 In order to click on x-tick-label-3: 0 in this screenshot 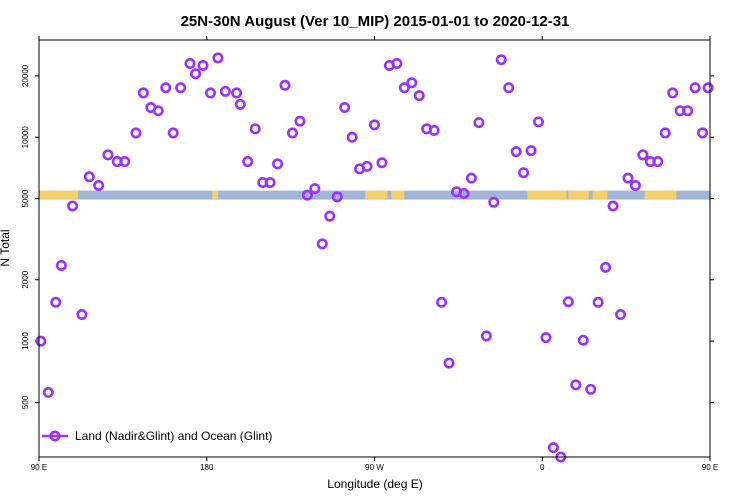, I will do `click(542, 467)`.